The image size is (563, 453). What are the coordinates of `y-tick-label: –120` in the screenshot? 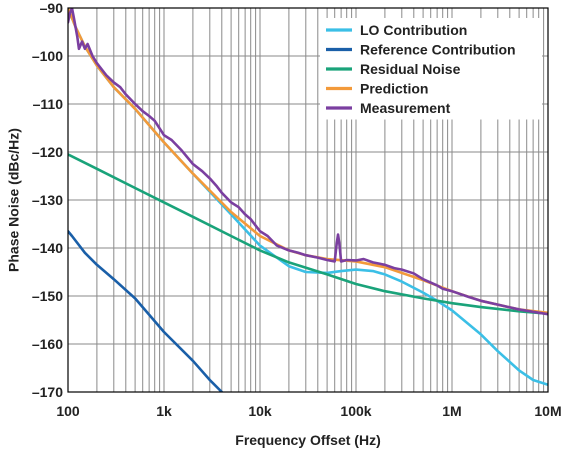 It's located at (47, 152).